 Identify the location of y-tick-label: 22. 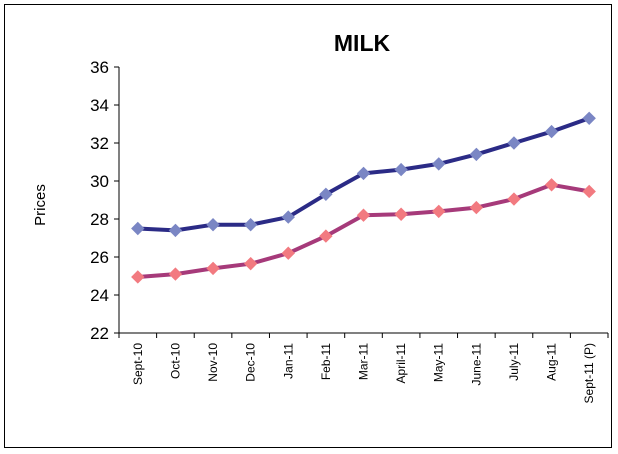
(99, 333).